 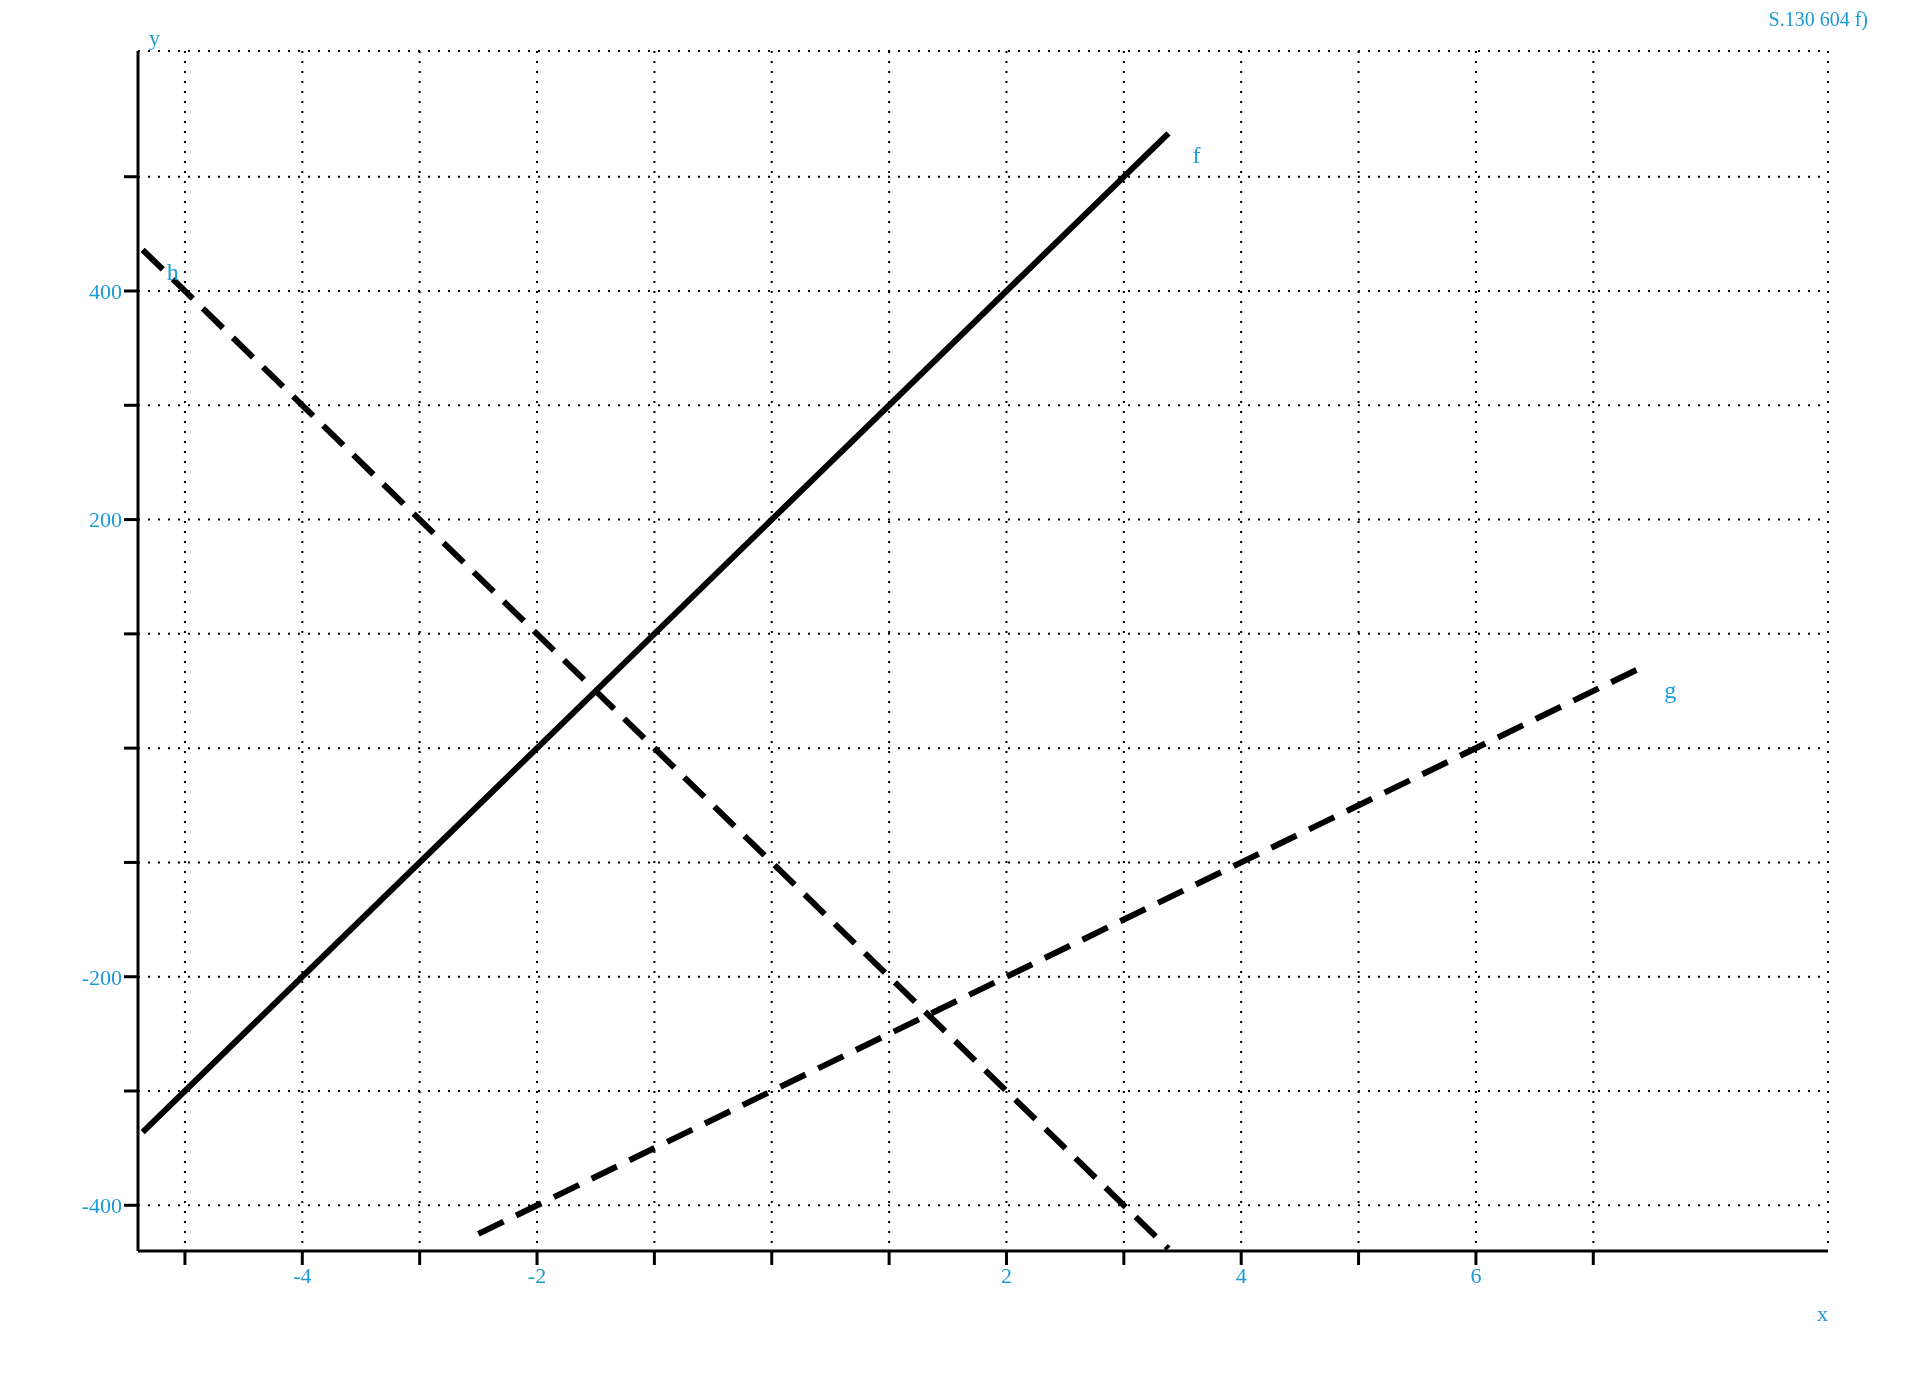 What do you see at coordinates (105, 520) in the screenshot?
I see `y-tick-label: 200` at bounding box center [105, 520].